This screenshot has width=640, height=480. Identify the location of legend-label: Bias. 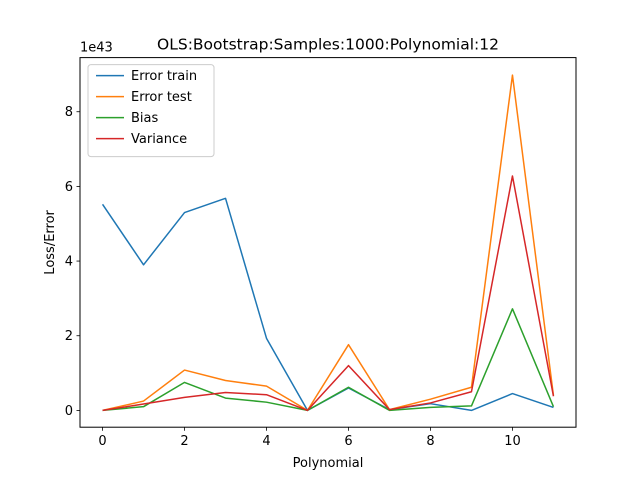
(144, 118).